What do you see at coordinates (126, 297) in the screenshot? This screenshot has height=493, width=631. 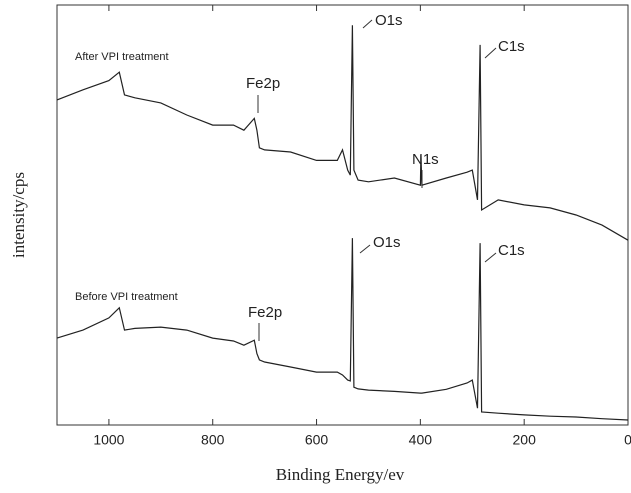 I see `series-label: Before VPI treatment` at bounding box center [126, 297].